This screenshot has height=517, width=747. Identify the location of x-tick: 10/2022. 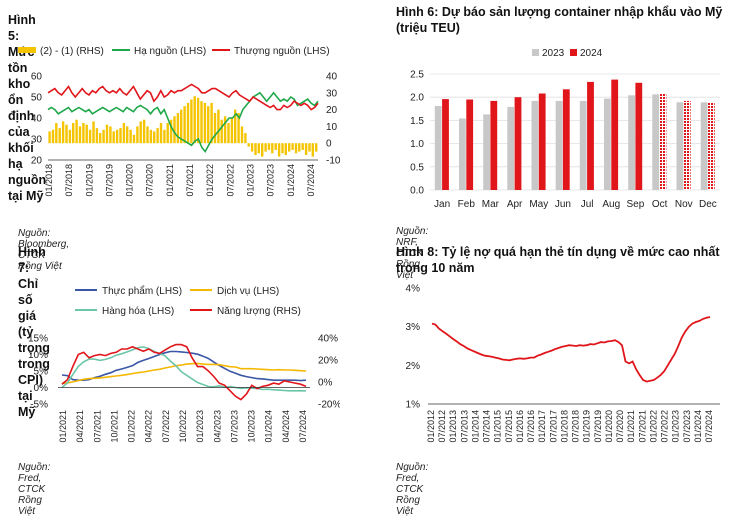
(183, 426).